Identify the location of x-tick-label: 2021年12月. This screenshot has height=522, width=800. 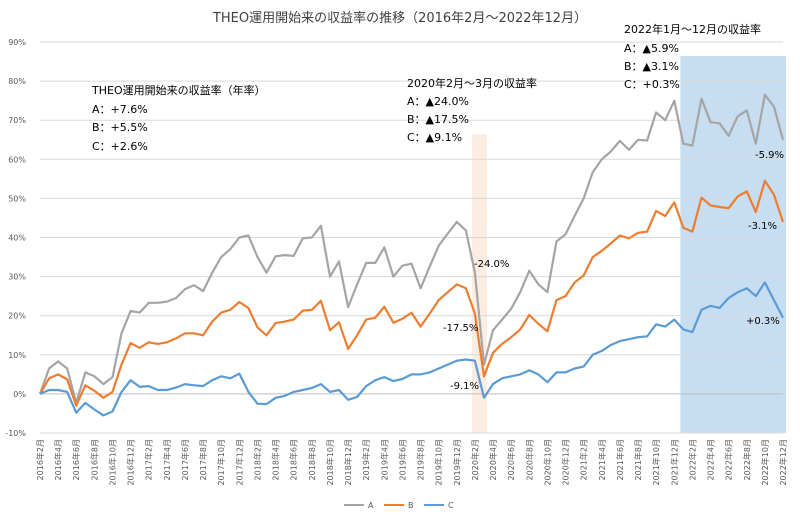
(674, 462).